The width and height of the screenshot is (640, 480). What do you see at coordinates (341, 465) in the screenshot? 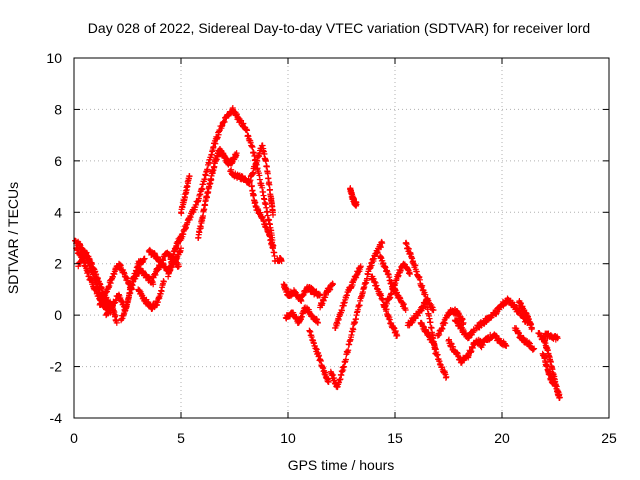
I see `x-axis-label: GPS time / hours` at bounding box center [341, 465].